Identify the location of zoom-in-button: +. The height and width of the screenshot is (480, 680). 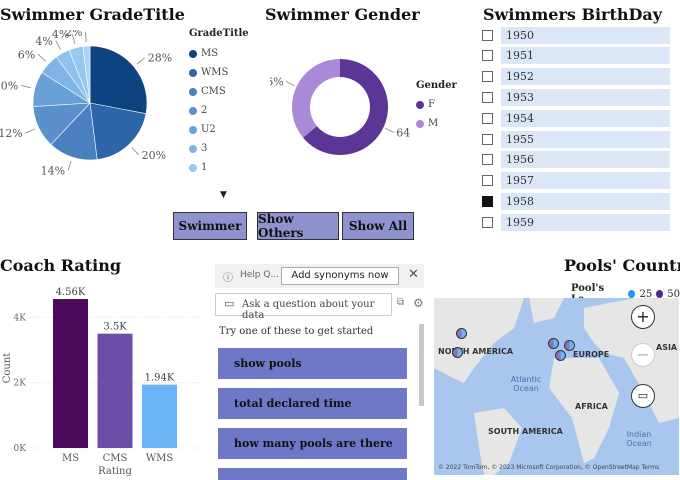
(643, 317).